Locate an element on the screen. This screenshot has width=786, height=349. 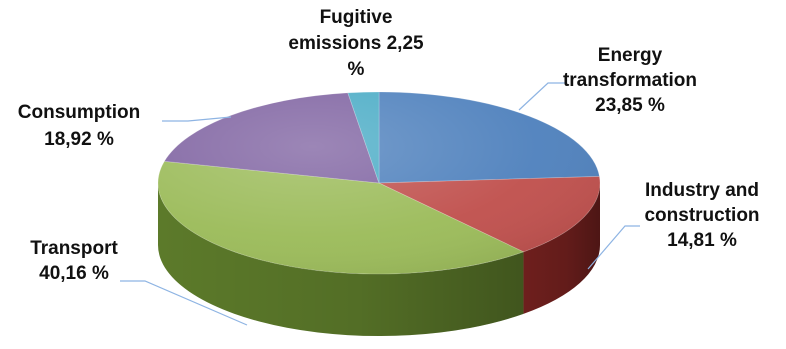
slice-label-line: 14,81 % is located at coordinates (702, 240).